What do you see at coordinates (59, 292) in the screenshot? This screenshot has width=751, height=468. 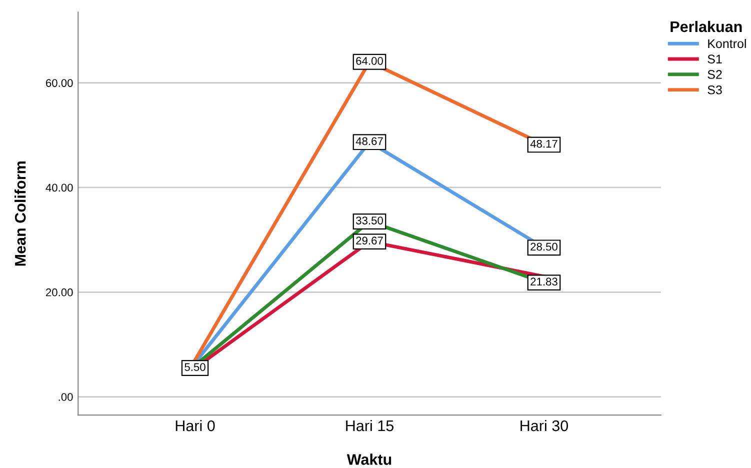 I see `y-tick-label: 20.00` at bounding box center [59, 292].